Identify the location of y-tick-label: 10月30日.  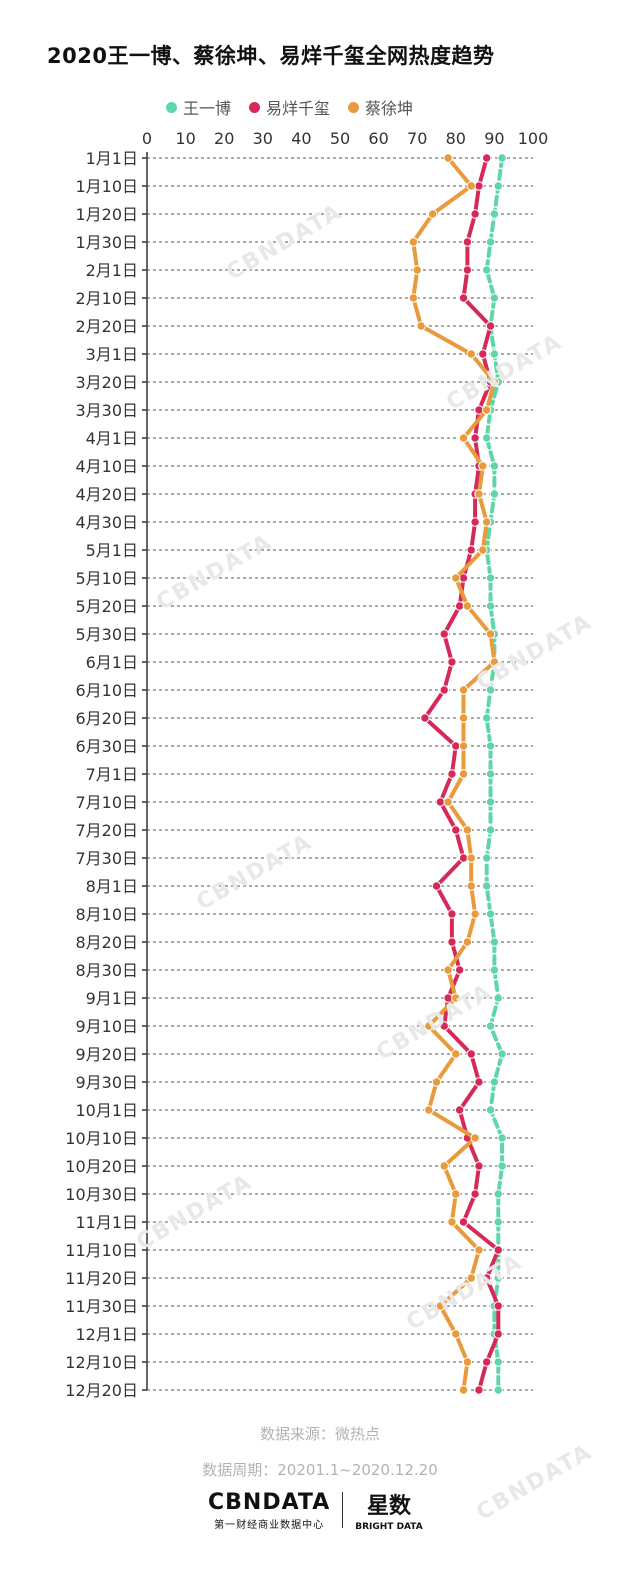
(101, 1194).